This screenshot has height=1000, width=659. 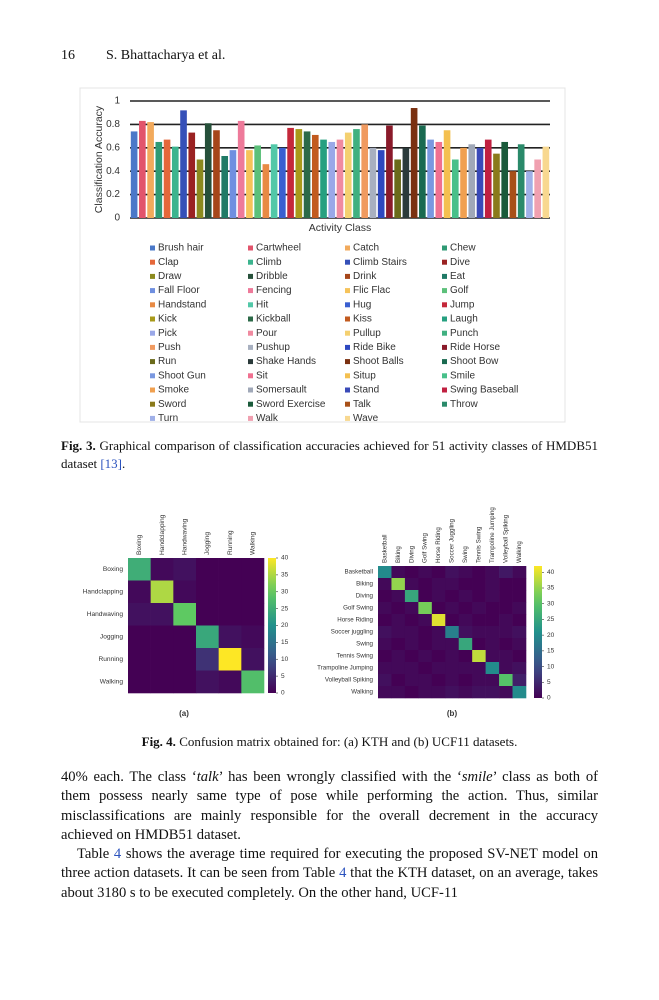 What do you see at coordinates (113, 194) in the screenshot?
I see `y-tick-label: 0.2` at bounding box center [113, 194].